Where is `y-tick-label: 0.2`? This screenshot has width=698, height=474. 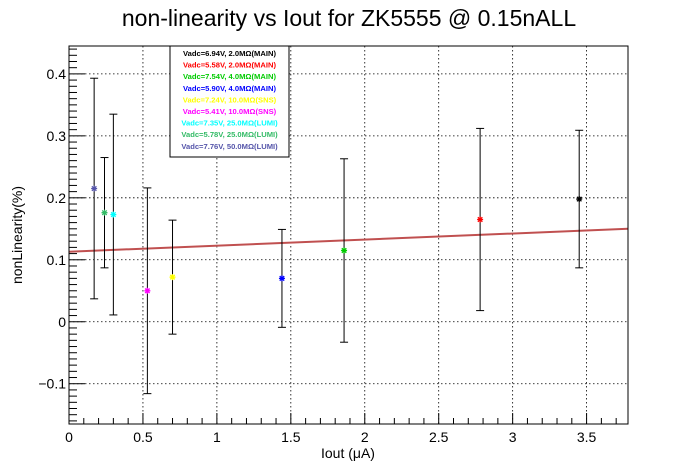 y-tick-label: 0.2 is located at coordinates (57, 198).